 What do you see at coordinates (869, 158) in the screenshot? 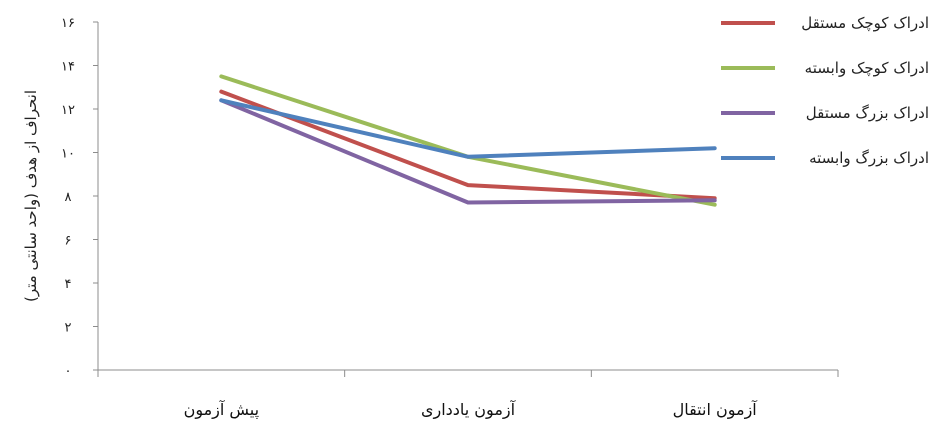
I see `legend-label: ادراک بزرگ وابسته` at bounding box center [869, 158].